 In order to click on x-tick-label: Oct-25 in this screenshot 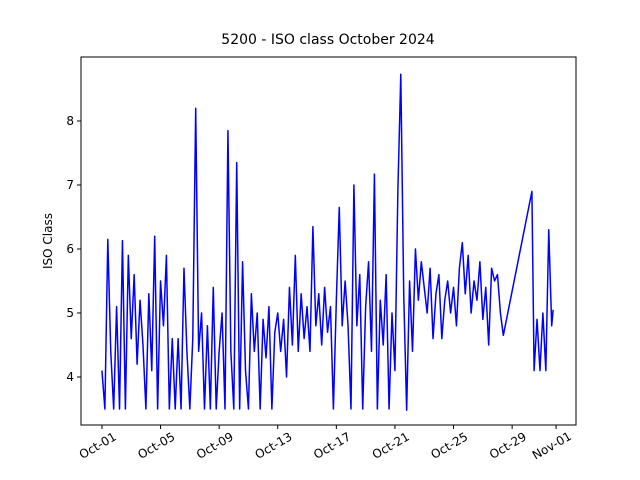, I will do `click(449, 446)`.